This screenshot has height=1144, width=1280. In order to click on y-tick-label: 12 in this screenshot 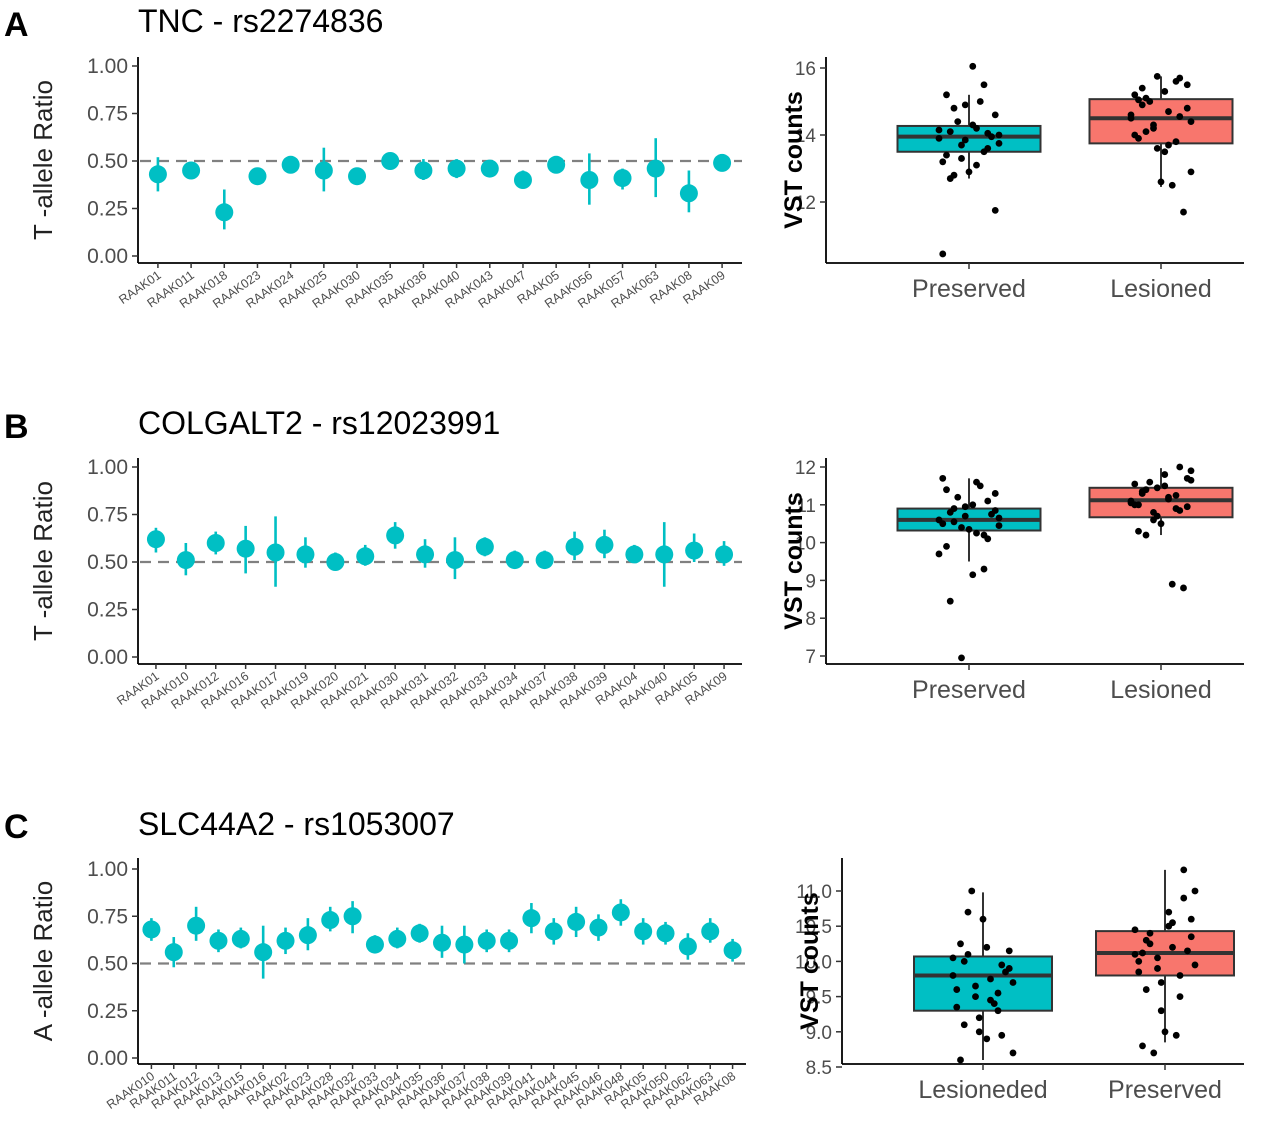, I will do `click(805, 203)`.